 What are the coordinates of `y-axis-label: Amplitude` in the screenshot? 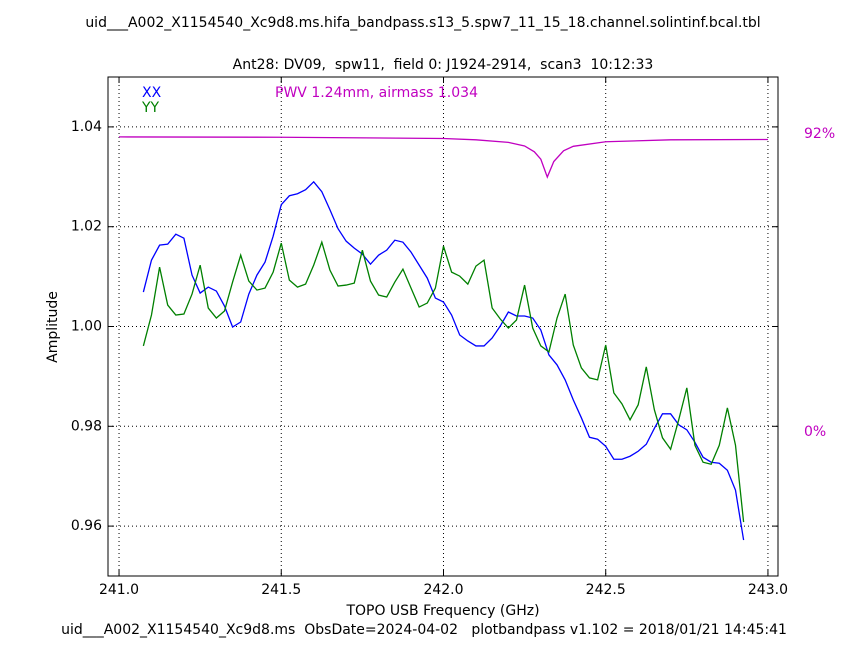 It's located at (53, 327).